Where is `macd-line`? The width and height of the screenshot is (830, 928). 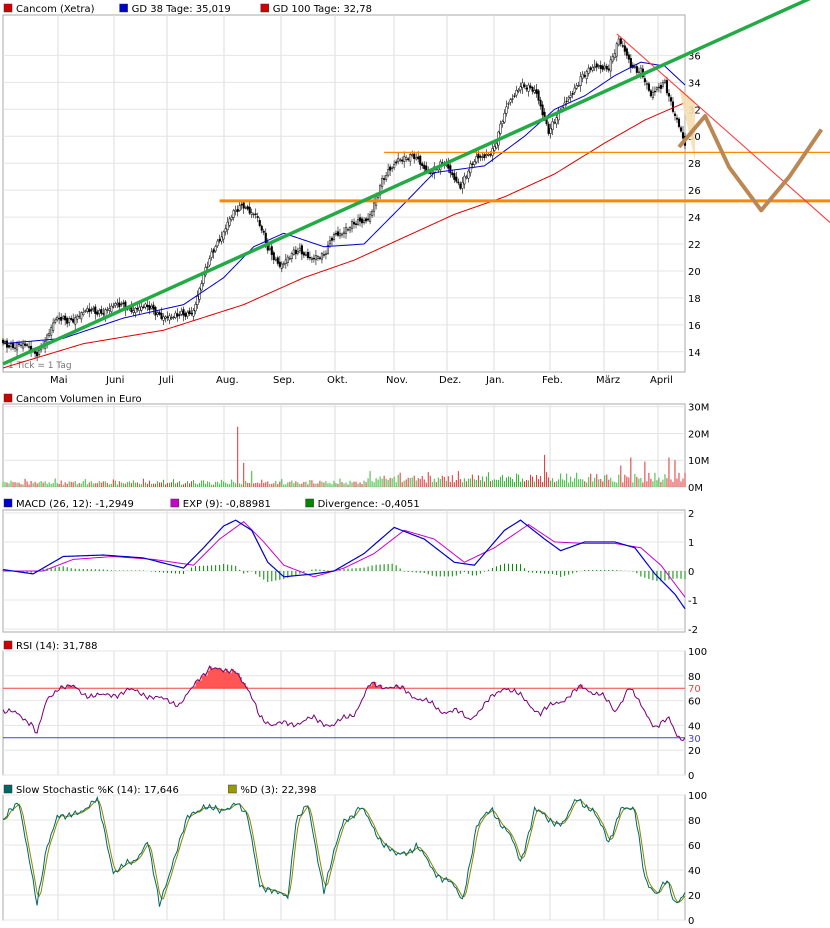 macd-line is located at coordinates (344, 564).